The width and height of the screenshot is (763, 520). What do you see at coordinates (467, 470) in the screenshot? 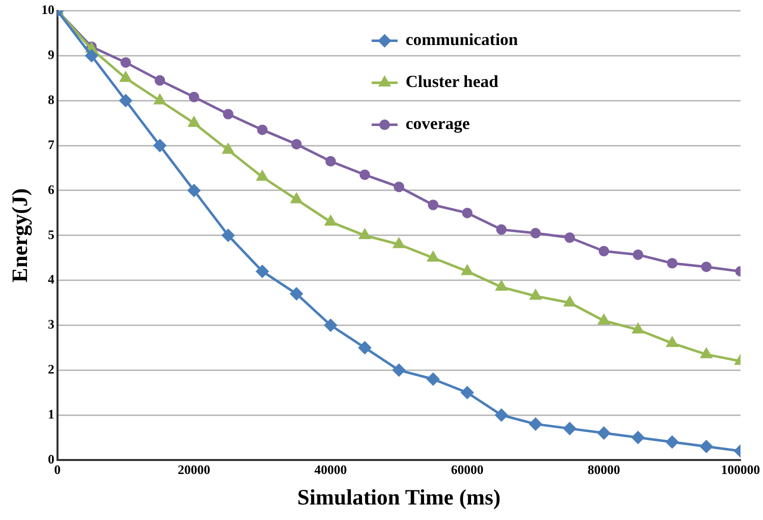
I see `x-tick-label: 60000` at bounding box center [467, 470].